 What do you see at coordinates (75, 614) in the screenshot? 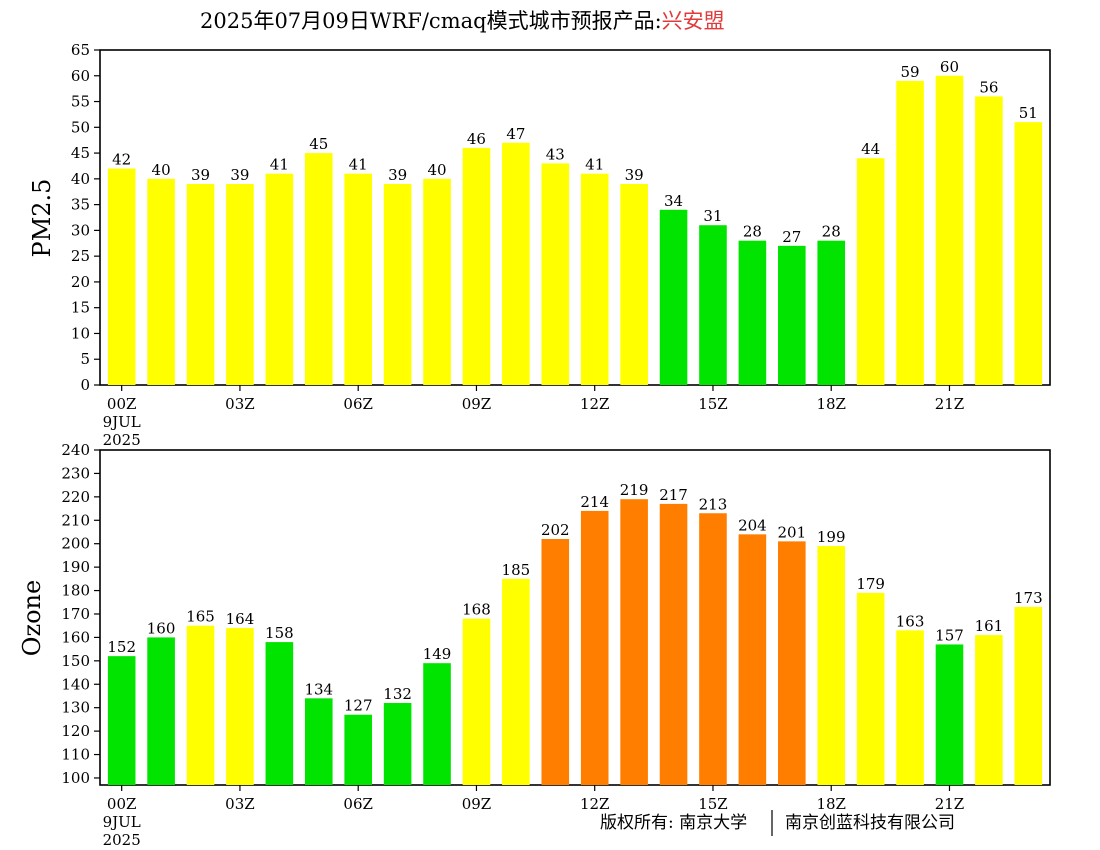
I see `ozone-y-tick-label: 170` at bounding box center [75, 614].